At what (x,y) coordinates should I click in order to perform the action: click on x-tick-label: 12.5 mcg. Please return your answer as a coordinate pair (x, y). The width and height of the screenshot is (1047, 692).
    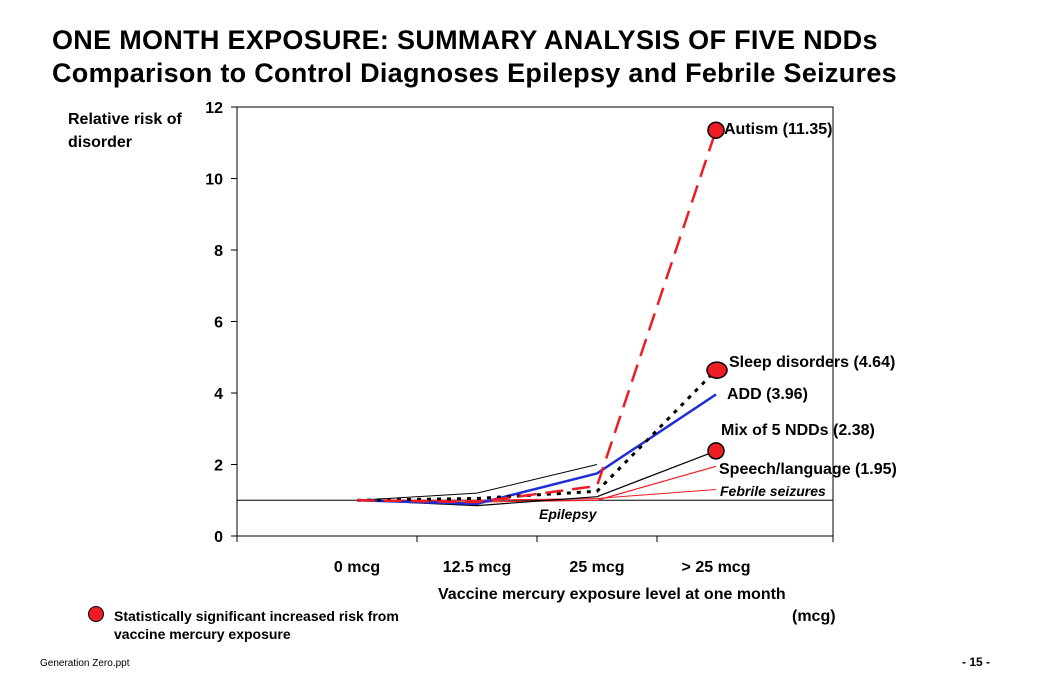
    Looking at the image, I should click on (477, 567).